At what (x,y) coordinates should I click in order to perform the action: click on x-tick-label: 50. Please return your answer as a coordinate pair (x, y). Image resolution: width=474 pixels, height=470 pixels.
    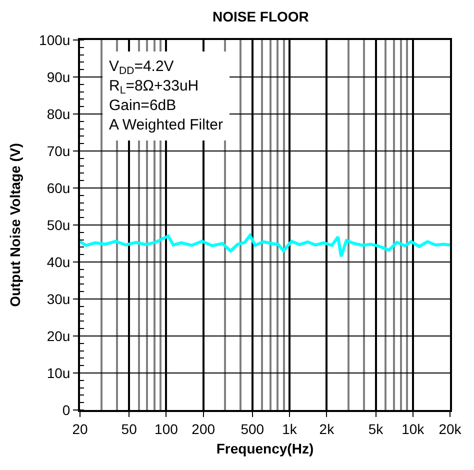
    Looking at the image, I should click on (129, 428).